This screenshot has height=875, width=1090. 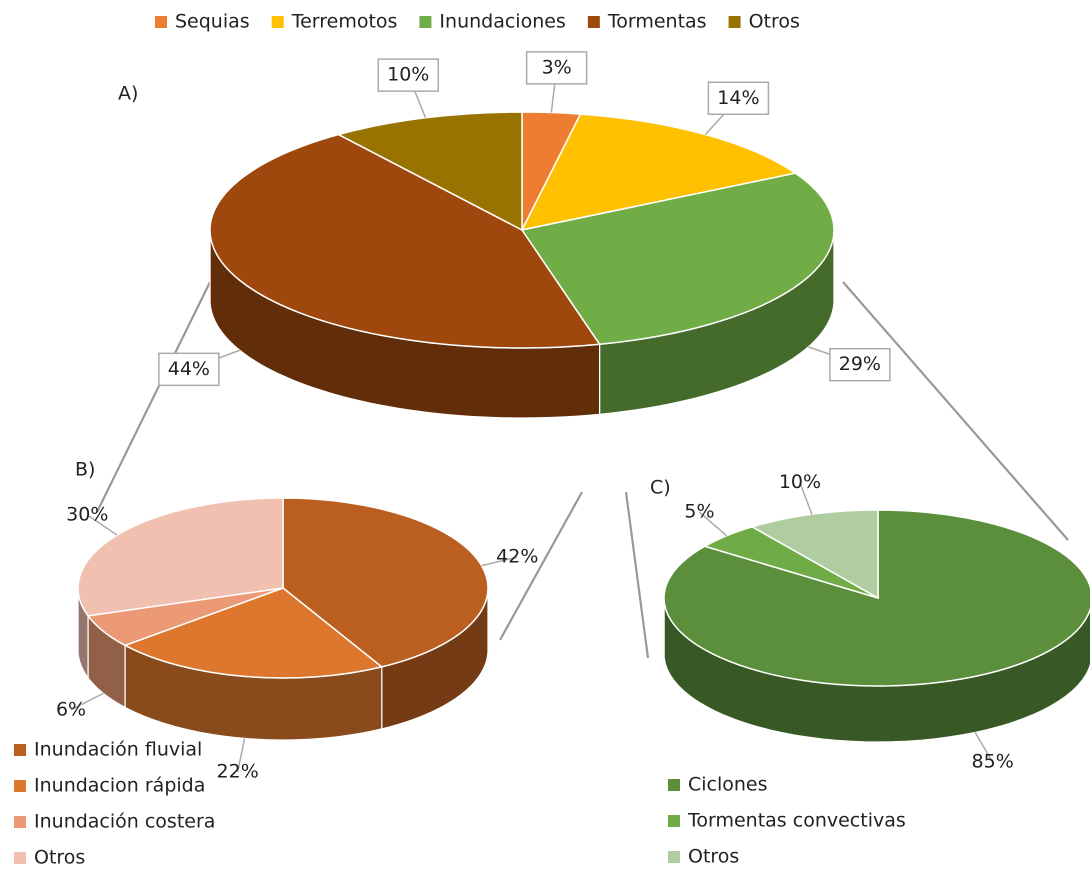 What do you see at coordinates (85, 470) in the screenshot?
I see `pie-title: B)` at bounding box center [85, 470].